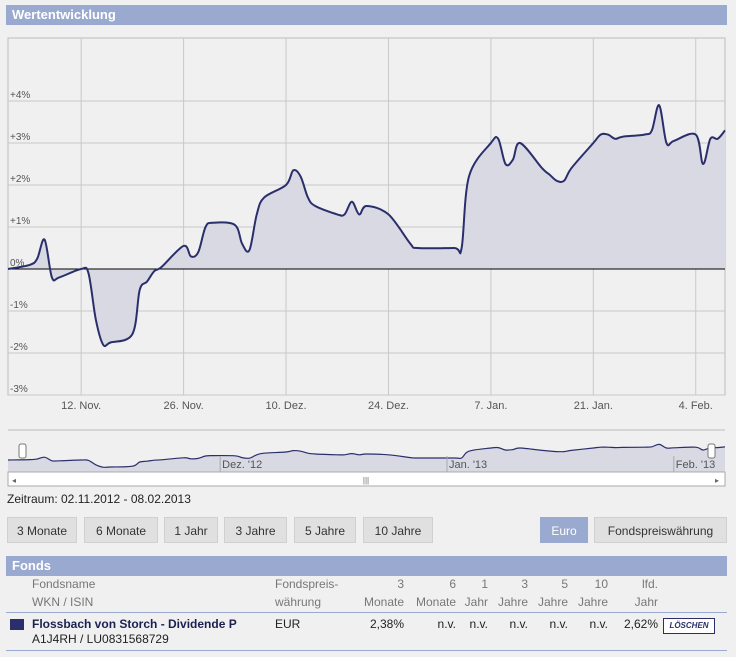 The width and height of the screenshot is (736, 657). What do you see at coordinates (590, 593) in the screenshot?
I see `col-10y: 10 Jahre` at bounding box center [590, 593].